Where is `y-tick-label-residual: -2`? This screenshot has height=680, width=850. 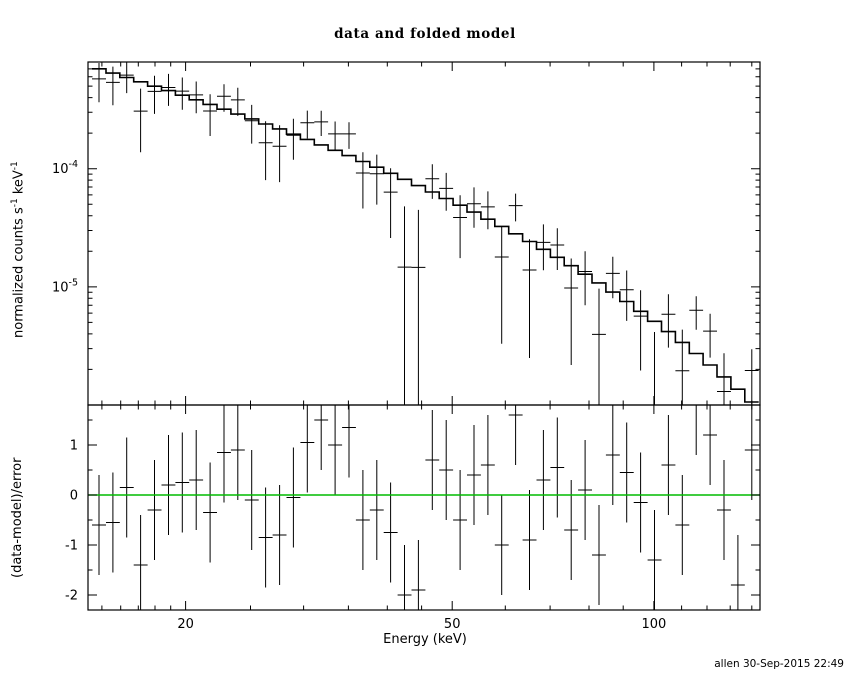 y-tick-label-residual: -2 is located at coordinates (71, 596).